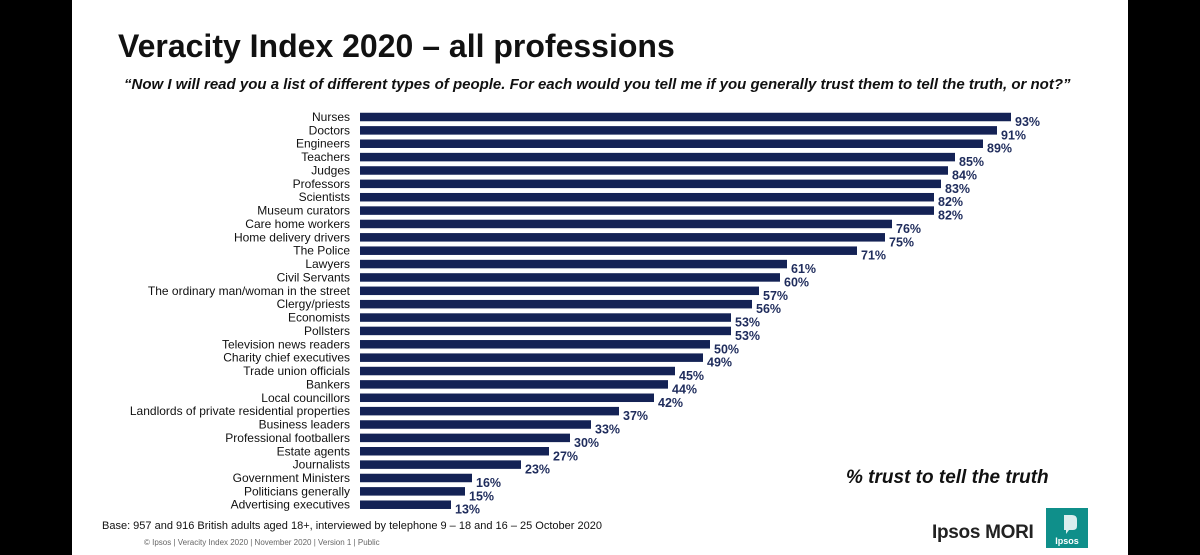 The image size is (1200, 555). Describe the element at coordinates (330, 170) in the screenshot. I see `category-label: Judges` at that location.